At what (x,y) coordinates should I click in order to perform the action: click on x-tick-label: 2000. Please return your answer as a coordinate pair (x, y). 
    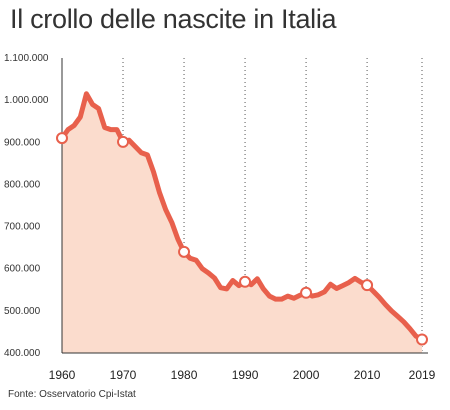
    Looking at the image, I should click on (306, 375).